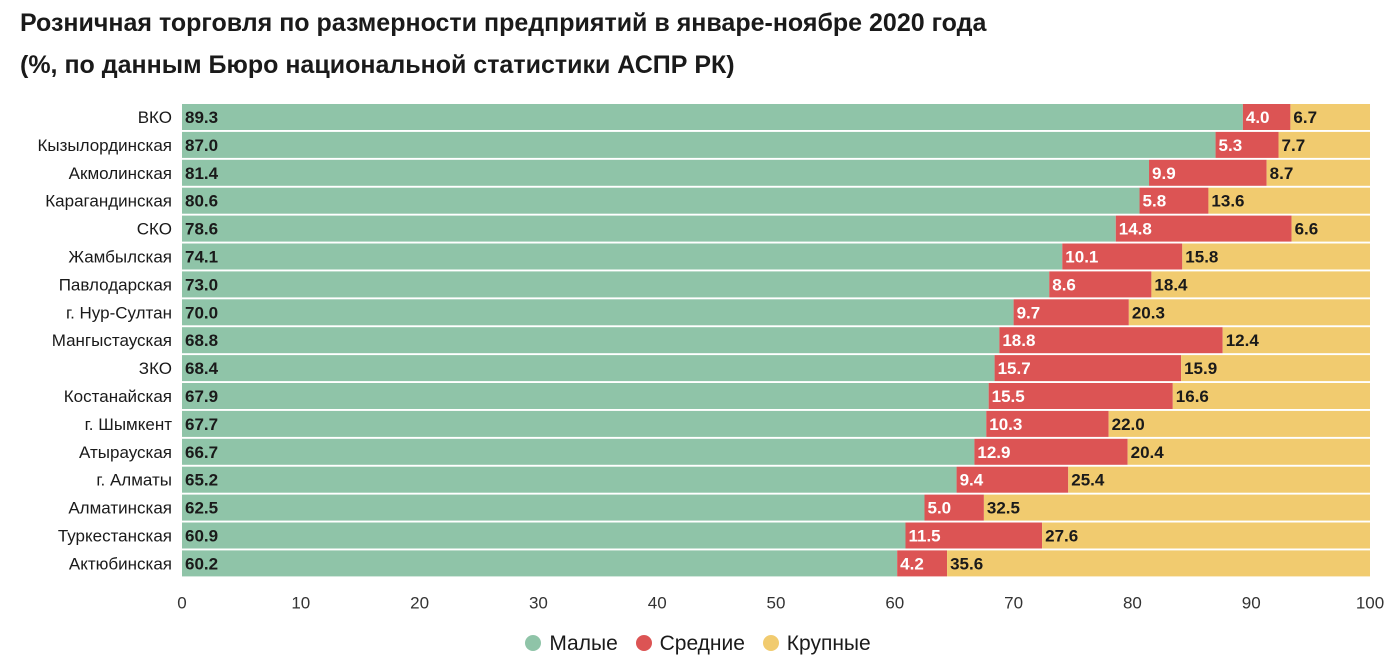 This screenshot has width=1396, height=668. What do you see at coordinates (1081, 257) in the screenshot?
I see `data-label-medium: 10.1` at bounding box center [1081, 257].